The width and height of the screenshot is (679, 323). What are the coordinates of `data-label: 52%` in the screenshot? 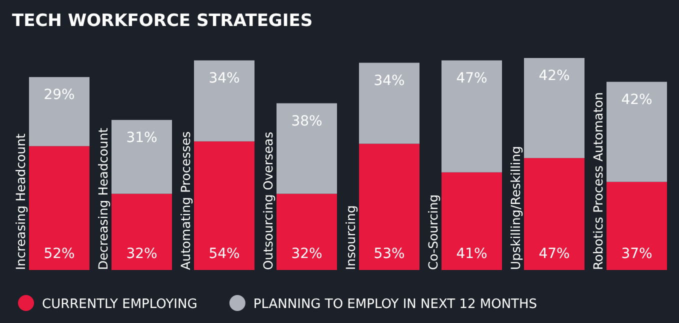 It's located at (59, 254).